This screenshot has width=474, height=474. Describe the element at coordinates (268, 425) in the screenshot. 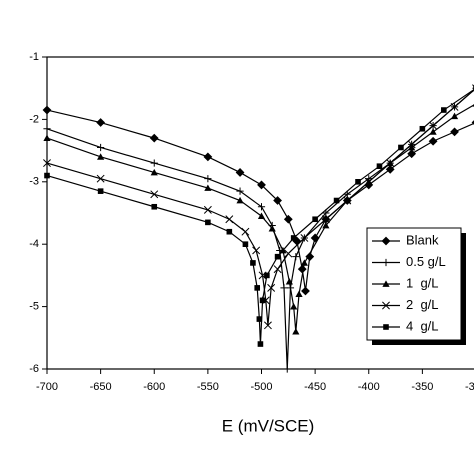

I see `x-axis-label: E (mV/SCE)` at that location.